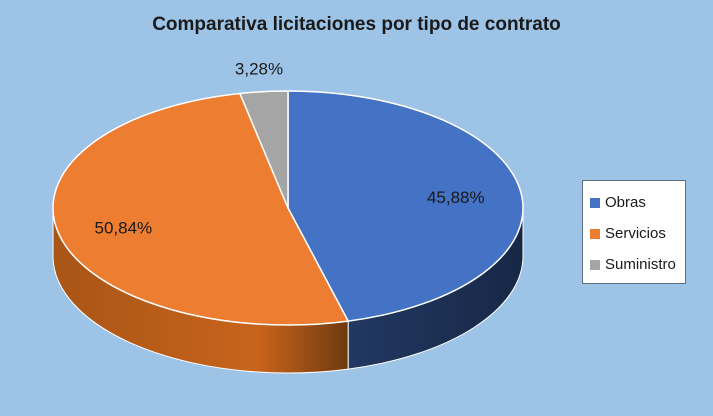 This screenshot has width=713, height=416. What do you see at coordinates (595, 233) in the screenshot?
I see `legend-swatch-servicios` at bounding box center [595, 233].